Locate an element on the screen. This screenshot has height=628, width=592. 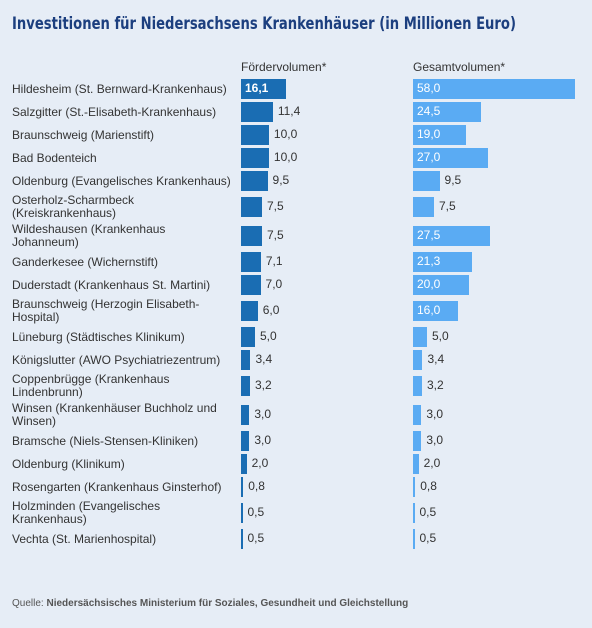
bar-cell: 2,0 is located at coordinates (499, 464).